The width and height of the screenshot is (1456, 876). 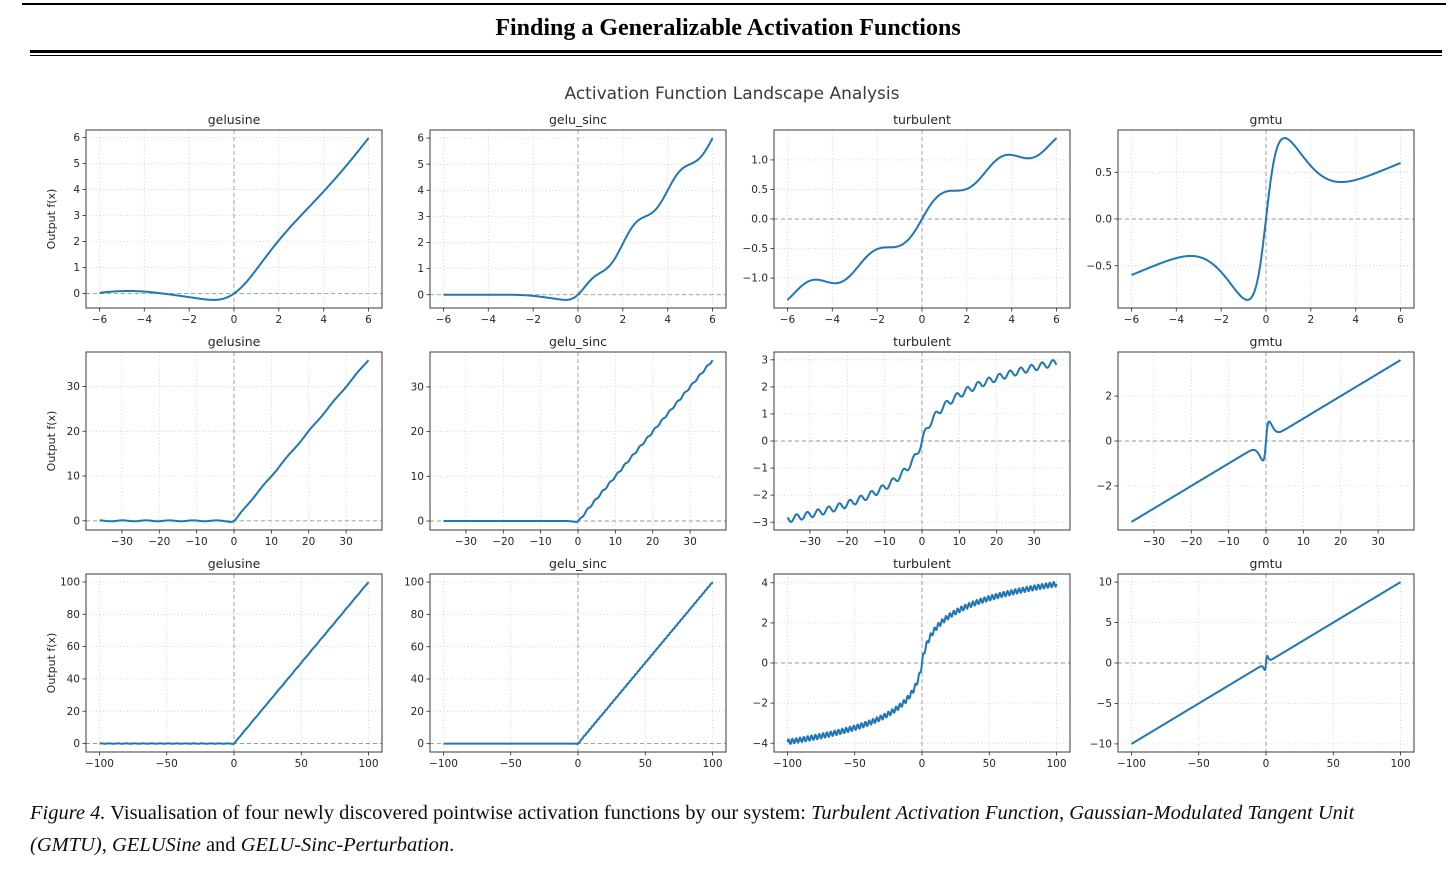 I want to click on y-tick-label: −10, so click(x=1101, y=744).